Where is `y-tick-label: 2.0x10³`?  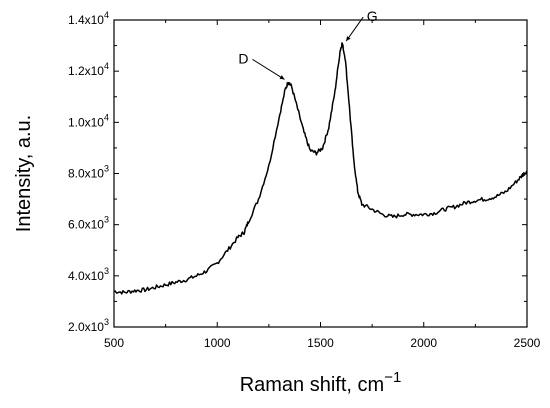 y-tick-label: 2.0x10³ is located at coordinates (88, 325).